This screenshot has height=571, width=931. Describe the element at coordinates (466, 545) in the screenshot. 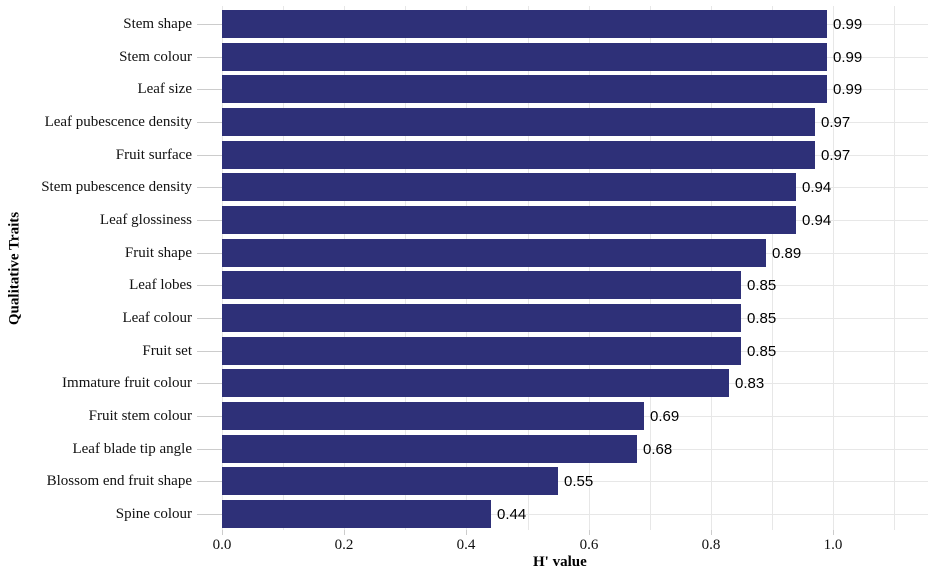

I see `x-tick-label: 0.4` at that location.